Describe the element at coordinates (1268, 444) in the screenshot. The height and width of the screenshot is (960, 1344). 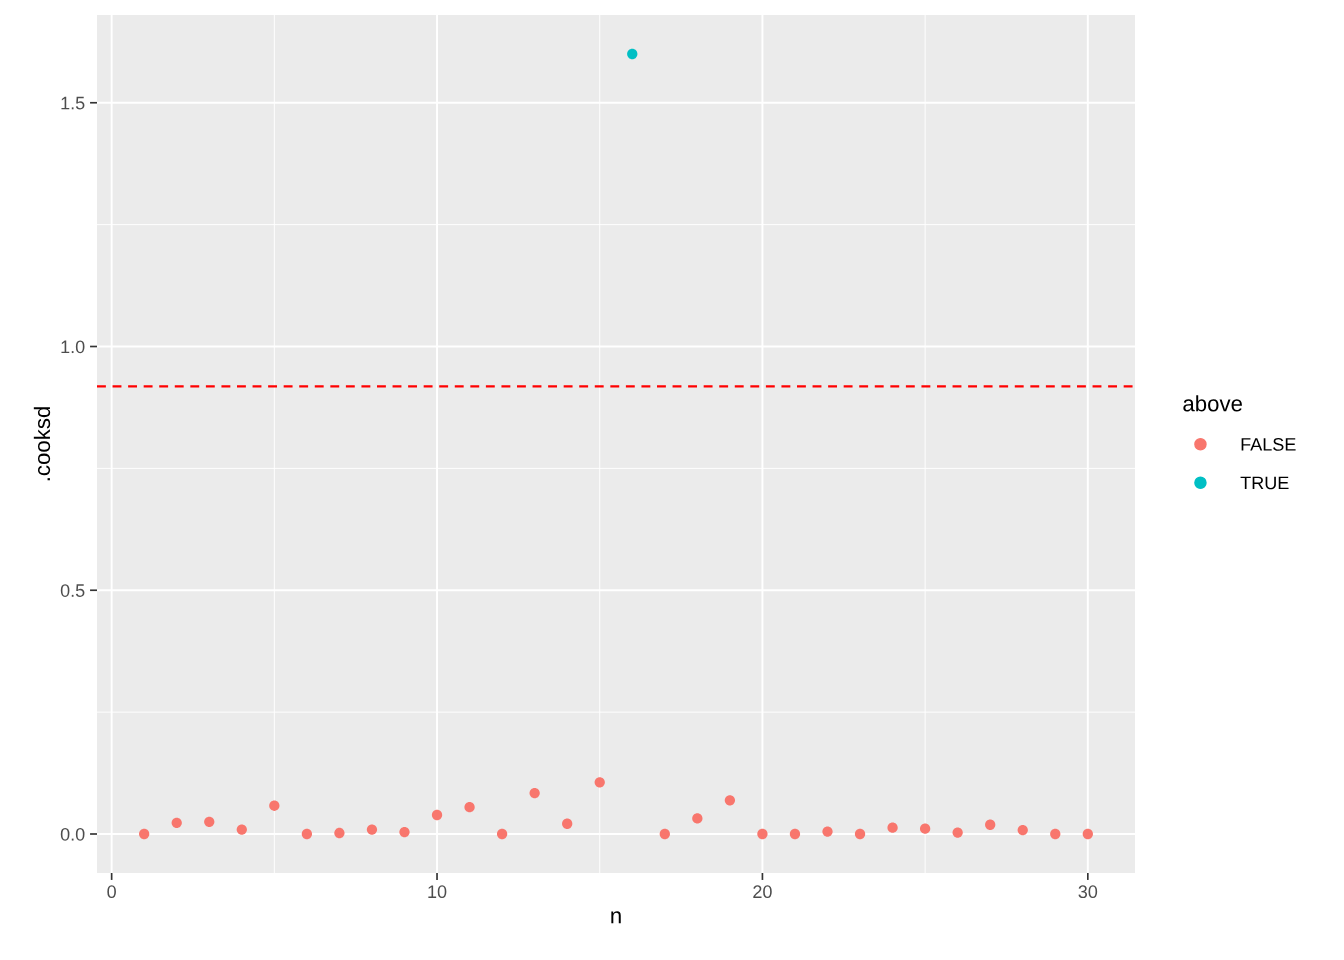
I see `legend-label: FALSE` at that location.